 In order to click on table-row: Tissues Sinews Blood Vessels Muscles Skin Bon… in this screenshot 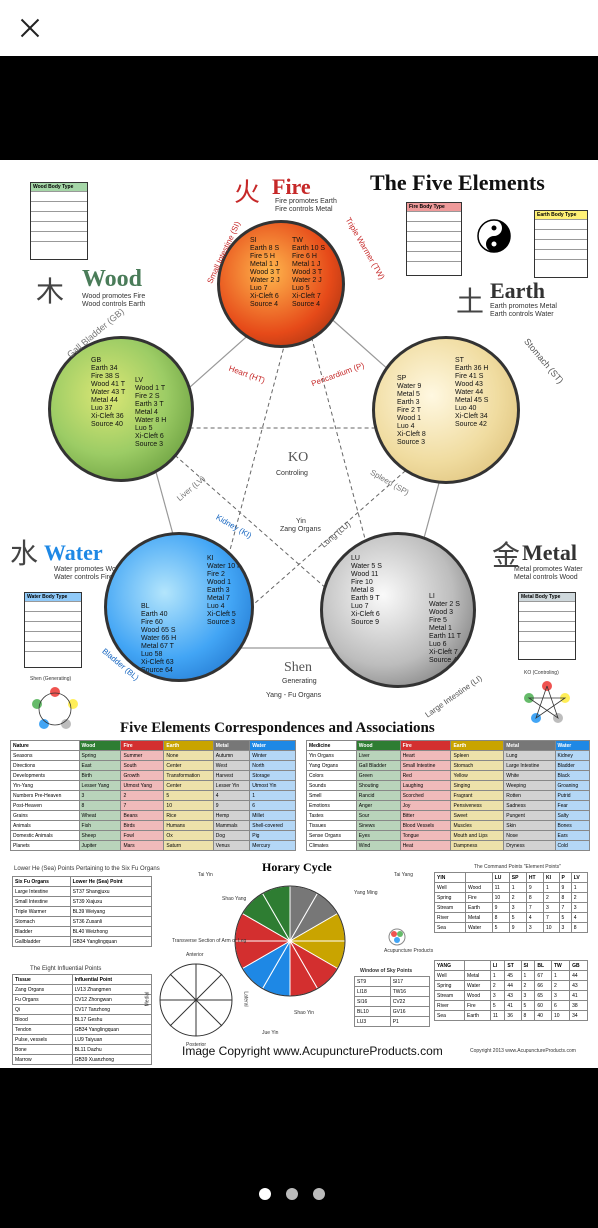, I will do `click(448, 825)`.